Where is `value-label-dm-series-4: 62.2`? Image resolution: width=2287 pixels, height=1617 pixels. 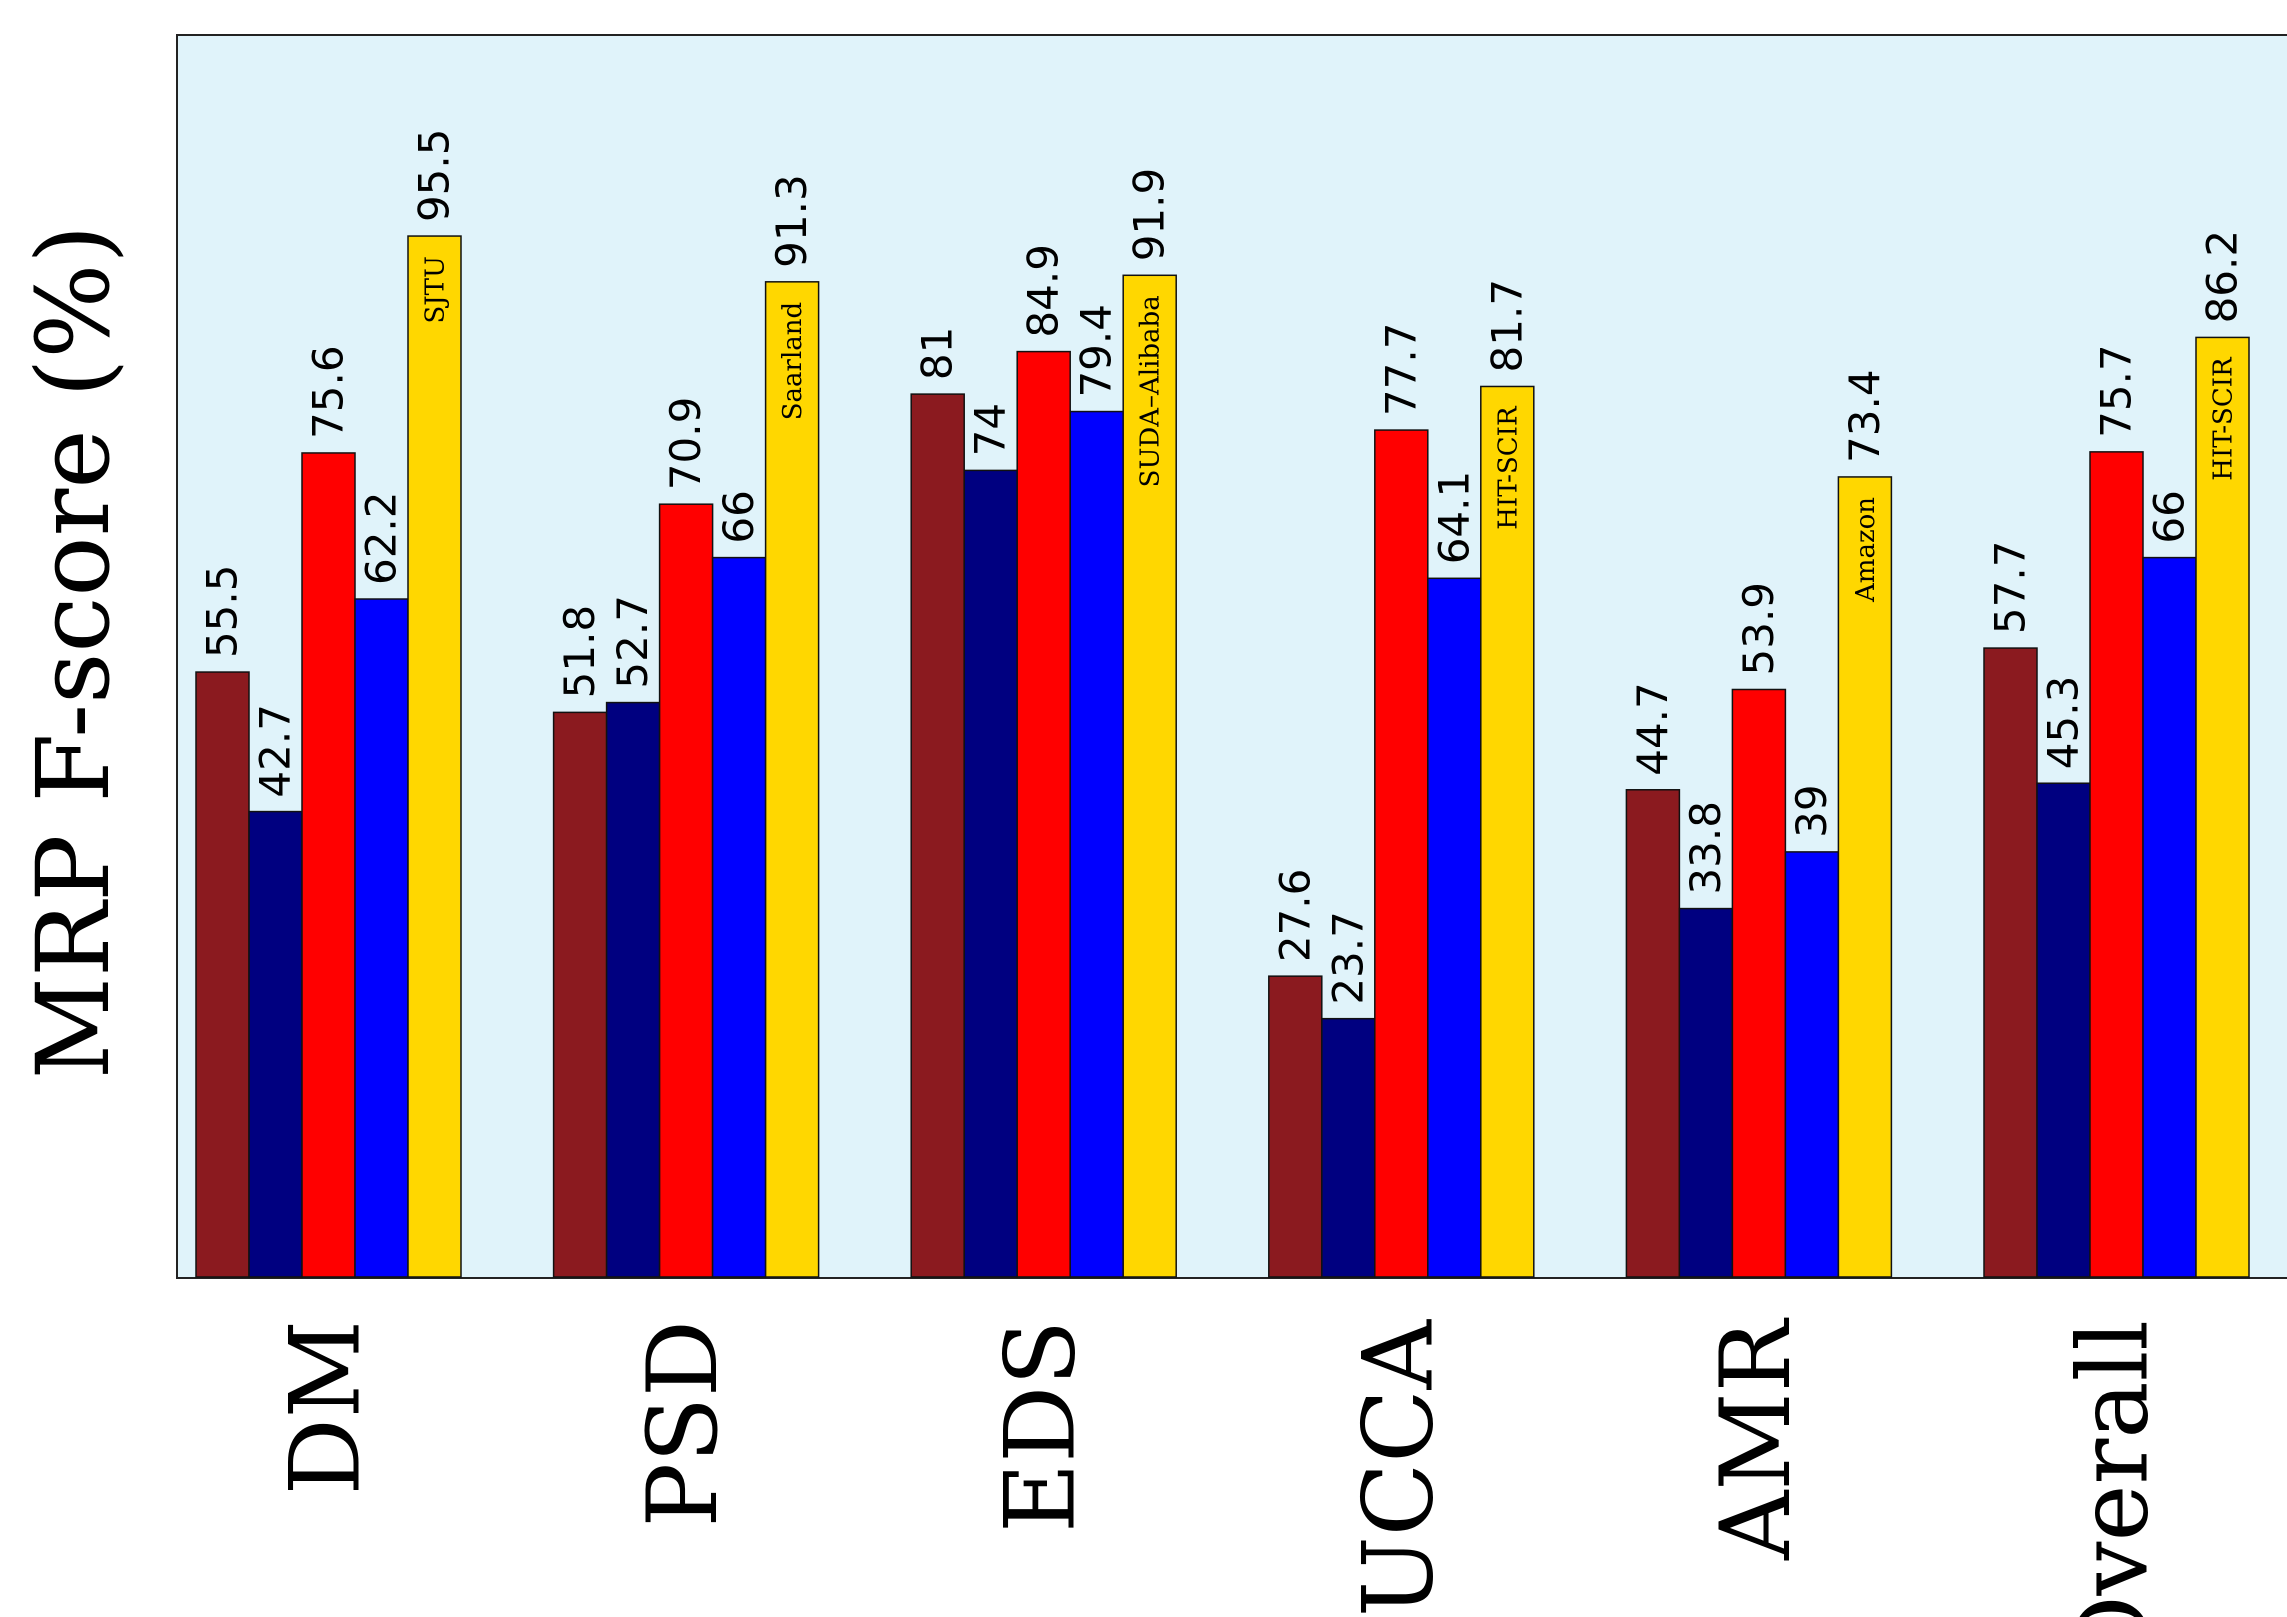 value-label-dm-series-4: 62.2 is located at coordinates (381, 539).